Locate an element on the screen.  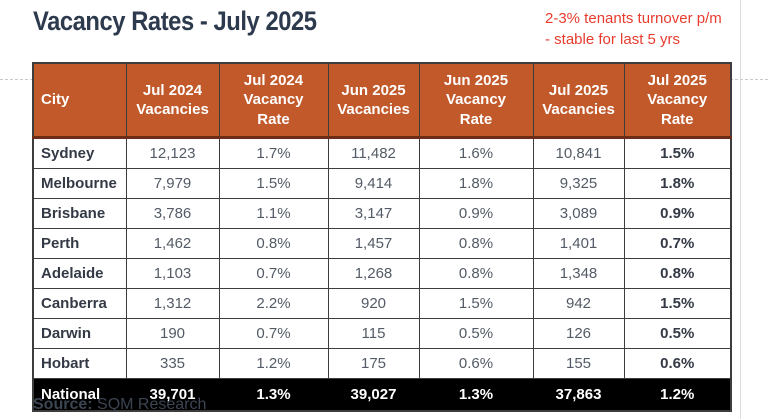
source-label: Source: is located at coordinates (63, 404).